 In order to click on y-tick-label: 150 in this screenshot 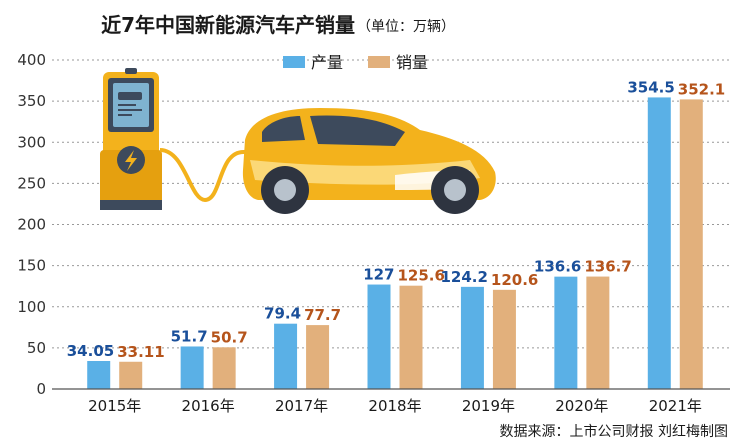, I will do `click(31, 266)`.